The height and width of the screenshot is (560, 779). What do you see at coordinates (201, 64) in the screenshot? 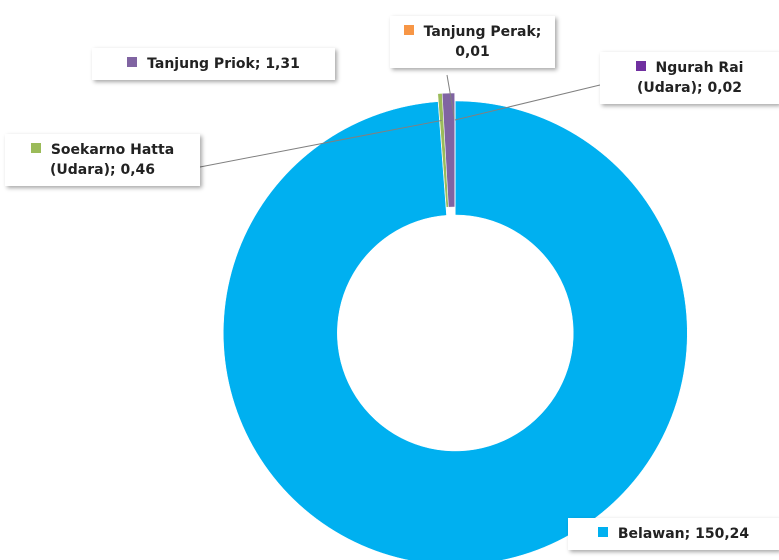
I see `label-category: Tanjung Priok` at bounding box center [201, 64].